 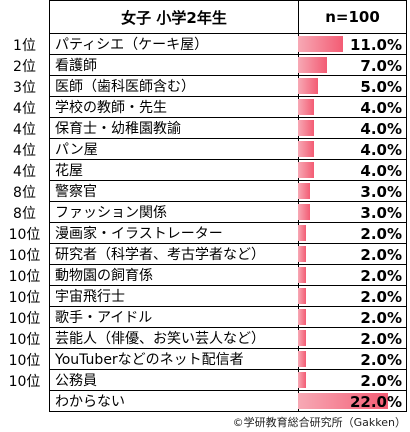 I want to click on table-row: 8位 ファッション関係 3.0%, so click(x=205, y=212).